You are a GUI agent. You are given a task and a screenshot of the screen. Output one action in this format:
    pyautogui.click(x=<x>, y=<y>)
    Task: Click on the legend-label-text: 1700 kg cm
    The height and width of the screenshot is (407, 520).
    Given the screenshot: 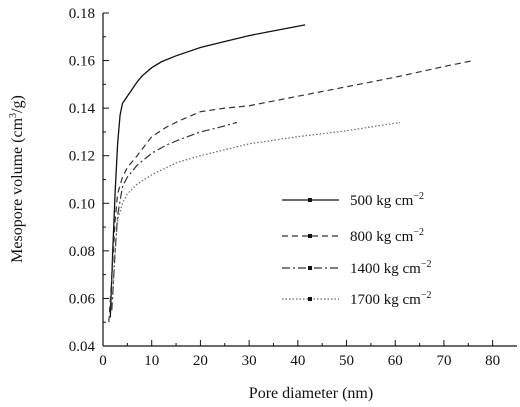 What is the action you would take?
    pyautogui.click(x=385, y=300)
    